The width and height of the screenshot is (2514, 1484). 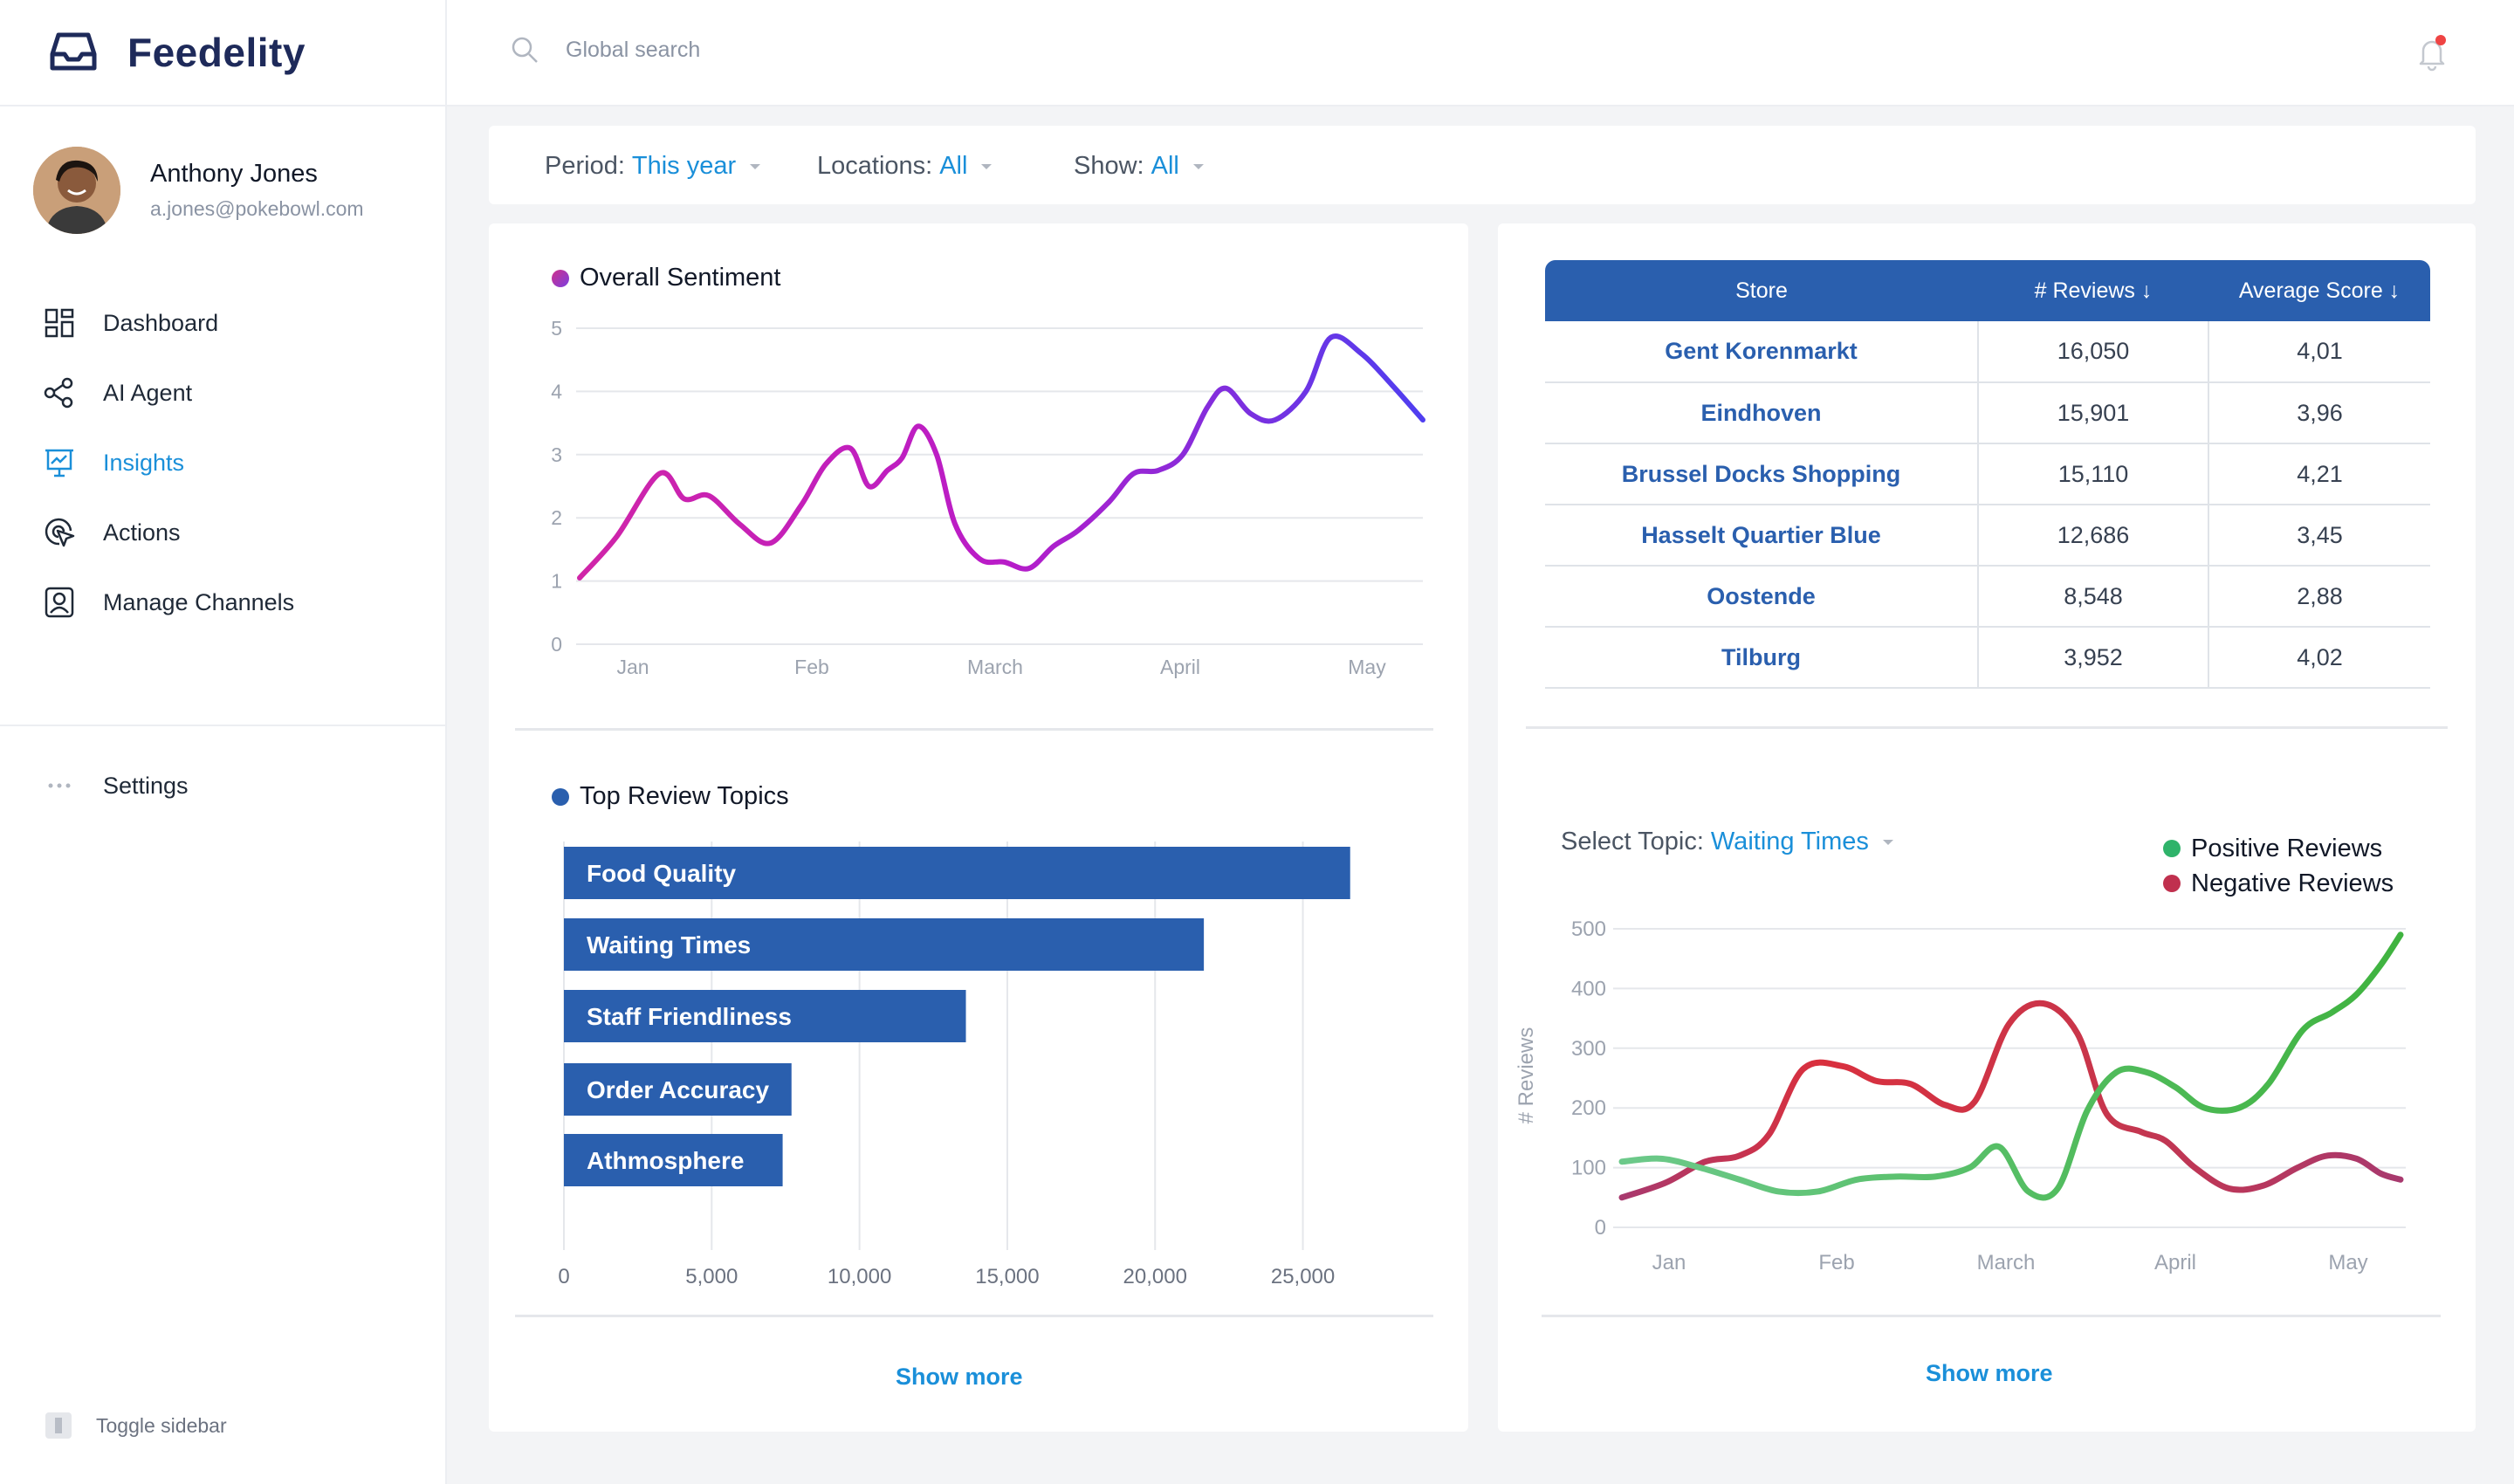 What do you see at coordinates (1180, 667) in the screenshot?
I see `x-tick-label: April` at bounding box center [1180, 667].